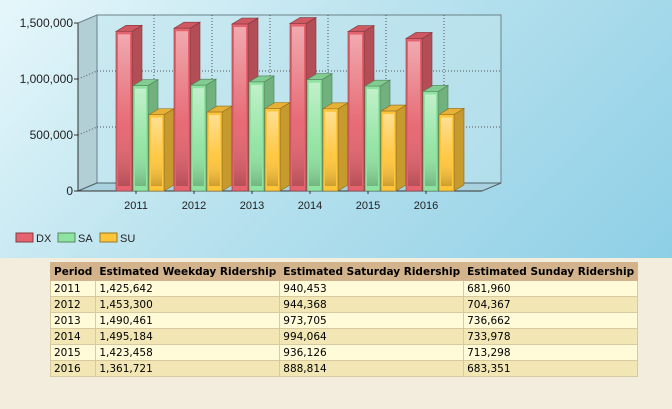 This screenshot has width=672, height=409. Describe the element at coordinates (188, 288) in the screenshot. I see `table-cell: 1,425,642` at that location.